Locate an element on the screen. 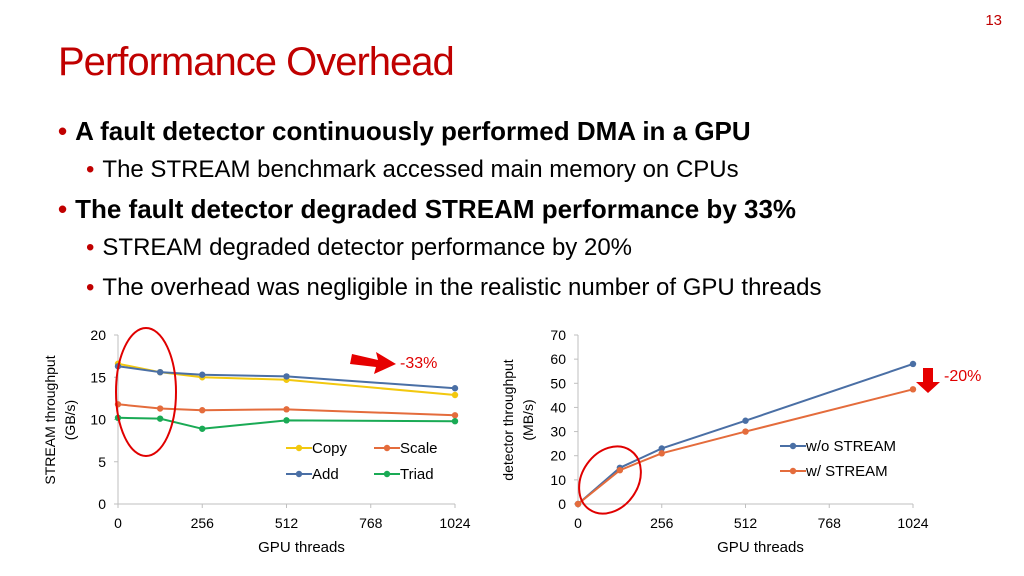 The height and width of the screenshot is (576, 1024). legend-label: Triad is located at coordinates (417, 474).